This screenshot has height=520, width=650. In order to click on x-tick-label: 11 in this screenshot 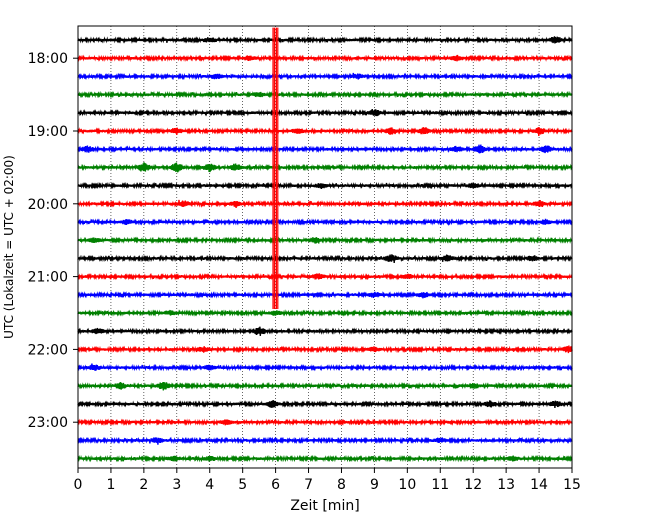, I will do `click(440, 485)`.